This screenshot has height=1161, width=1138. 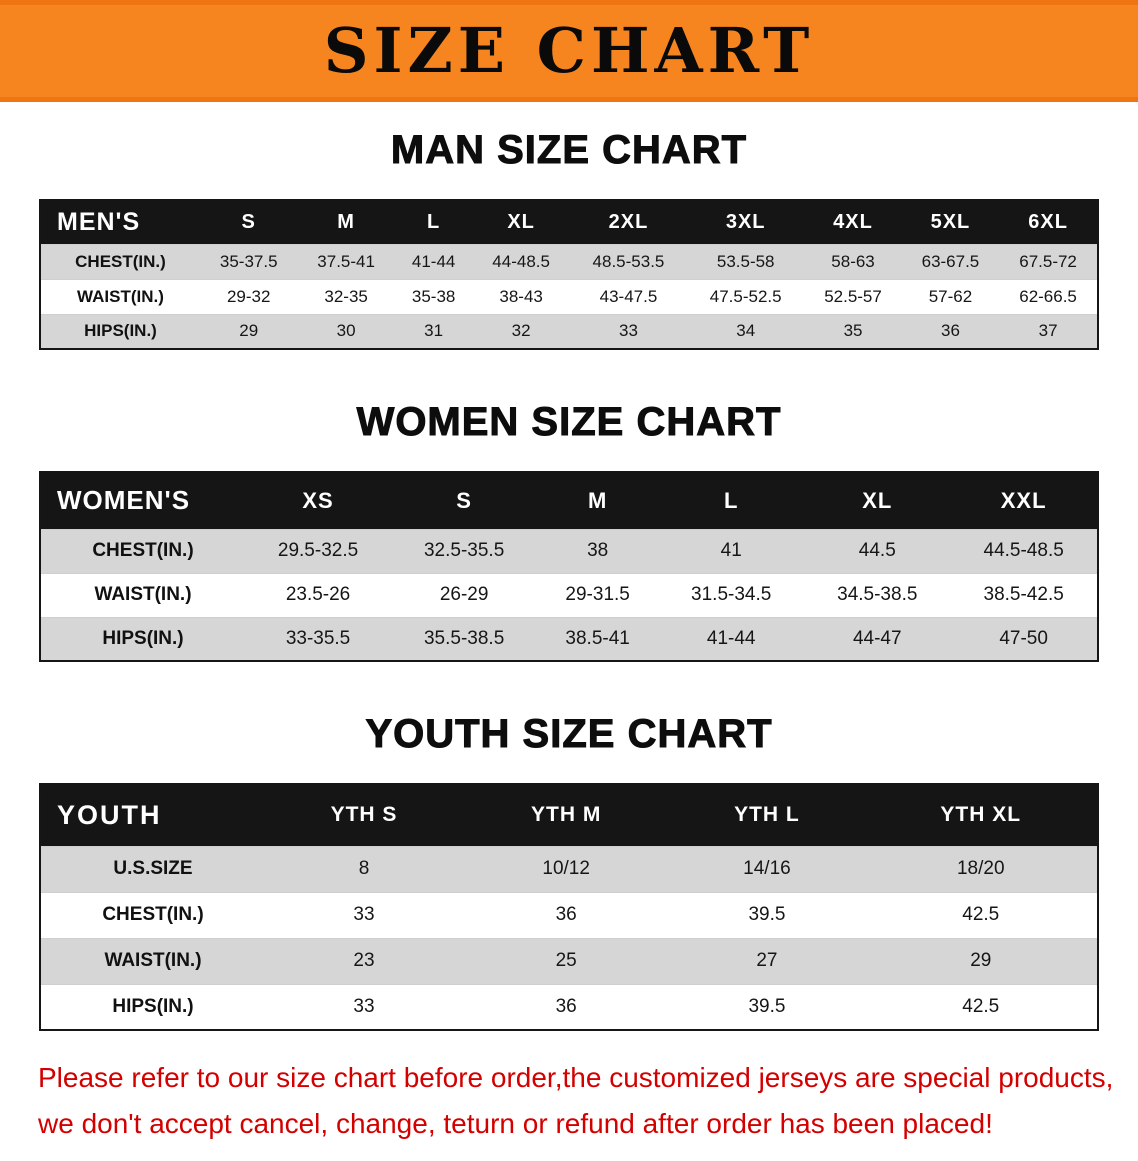 I want to click on size-cell: 43-47.5, so click(x=628, y=296).